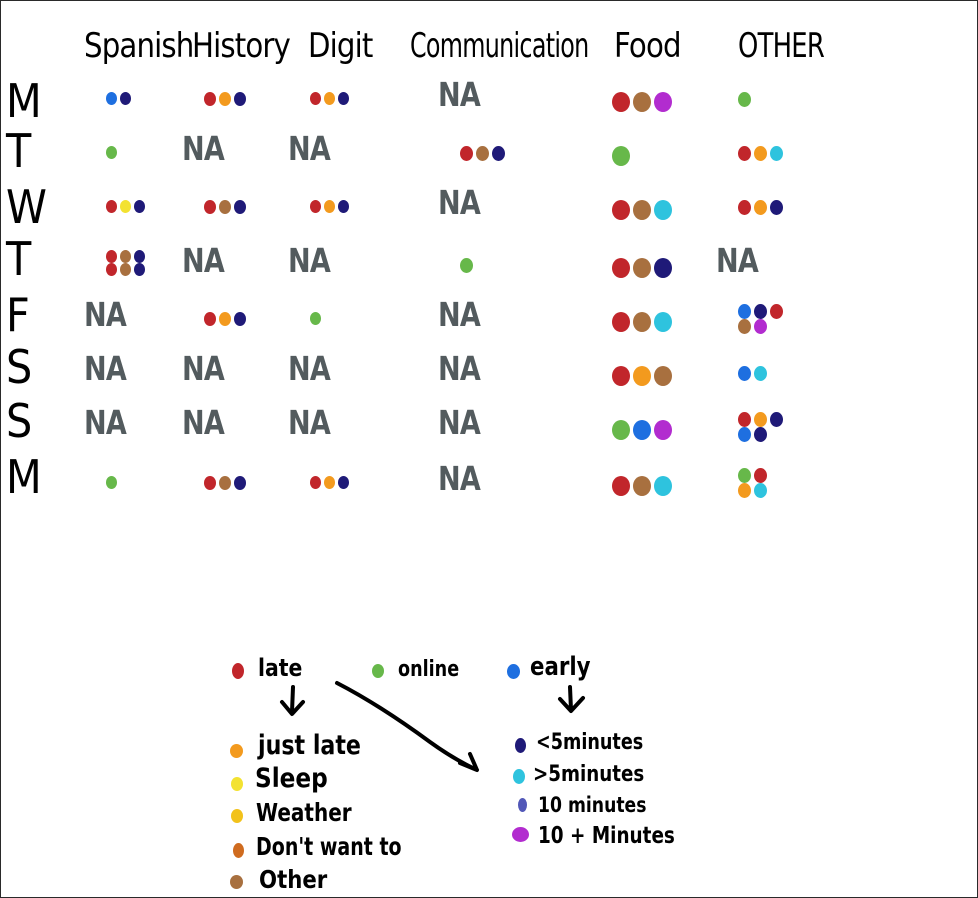  I want to click on day-label-friday: F, so click(18, 315).